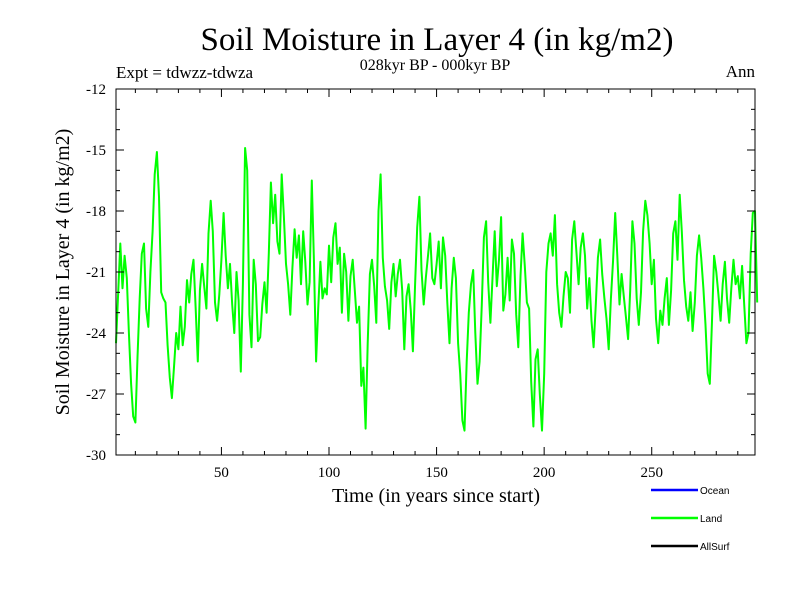 The width and height of the screenshot is (800, 605). What do you see at coordinates (96, 456) in the screenshot?
I see `y-tick-label: -30` at bounding box center [96, 456].